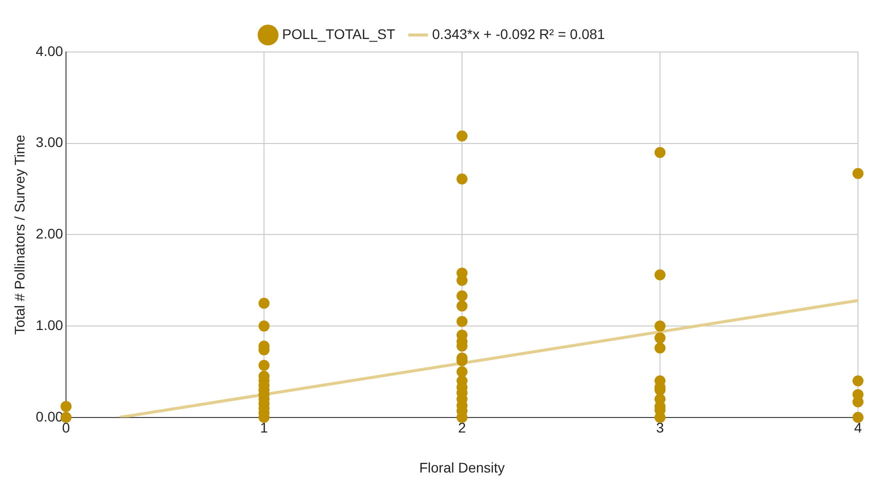 This screenshot has width=878, height=489. I want to click on x-tick-label: 3, so click(660, 428).